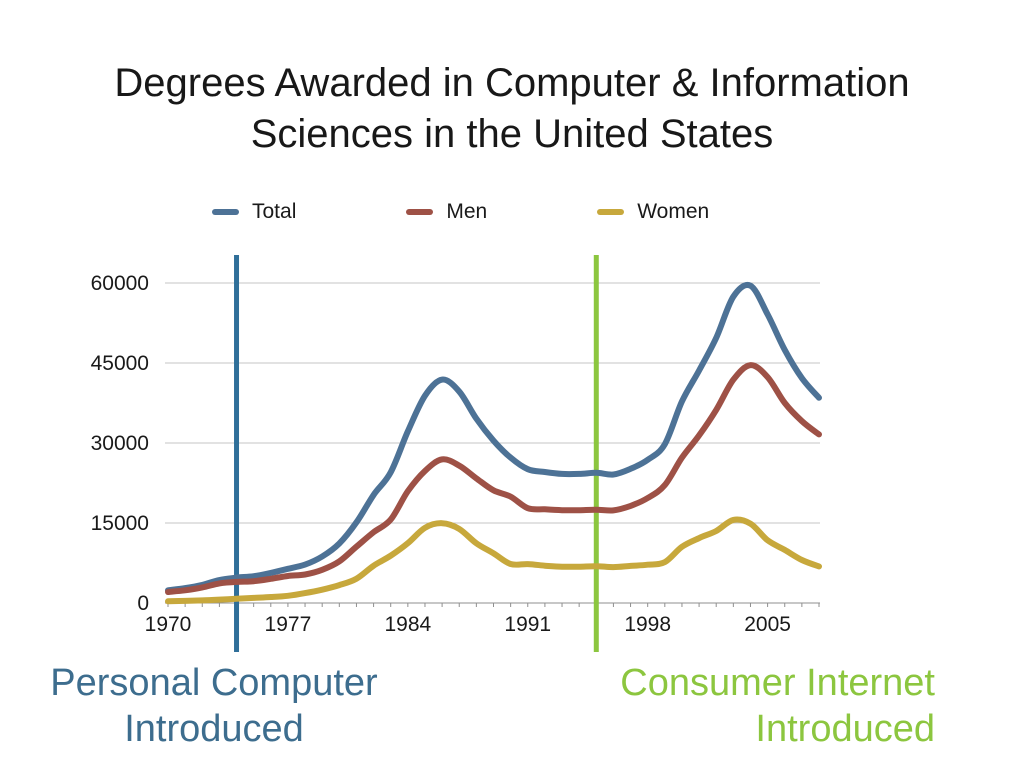 The width and height of the screenshot is (1024, 768). What do you see at coordinates (845, 729) in the screenshot?
I see `annotation-consumer-internet-line2: Introduced` at bounding box center [845, 729].